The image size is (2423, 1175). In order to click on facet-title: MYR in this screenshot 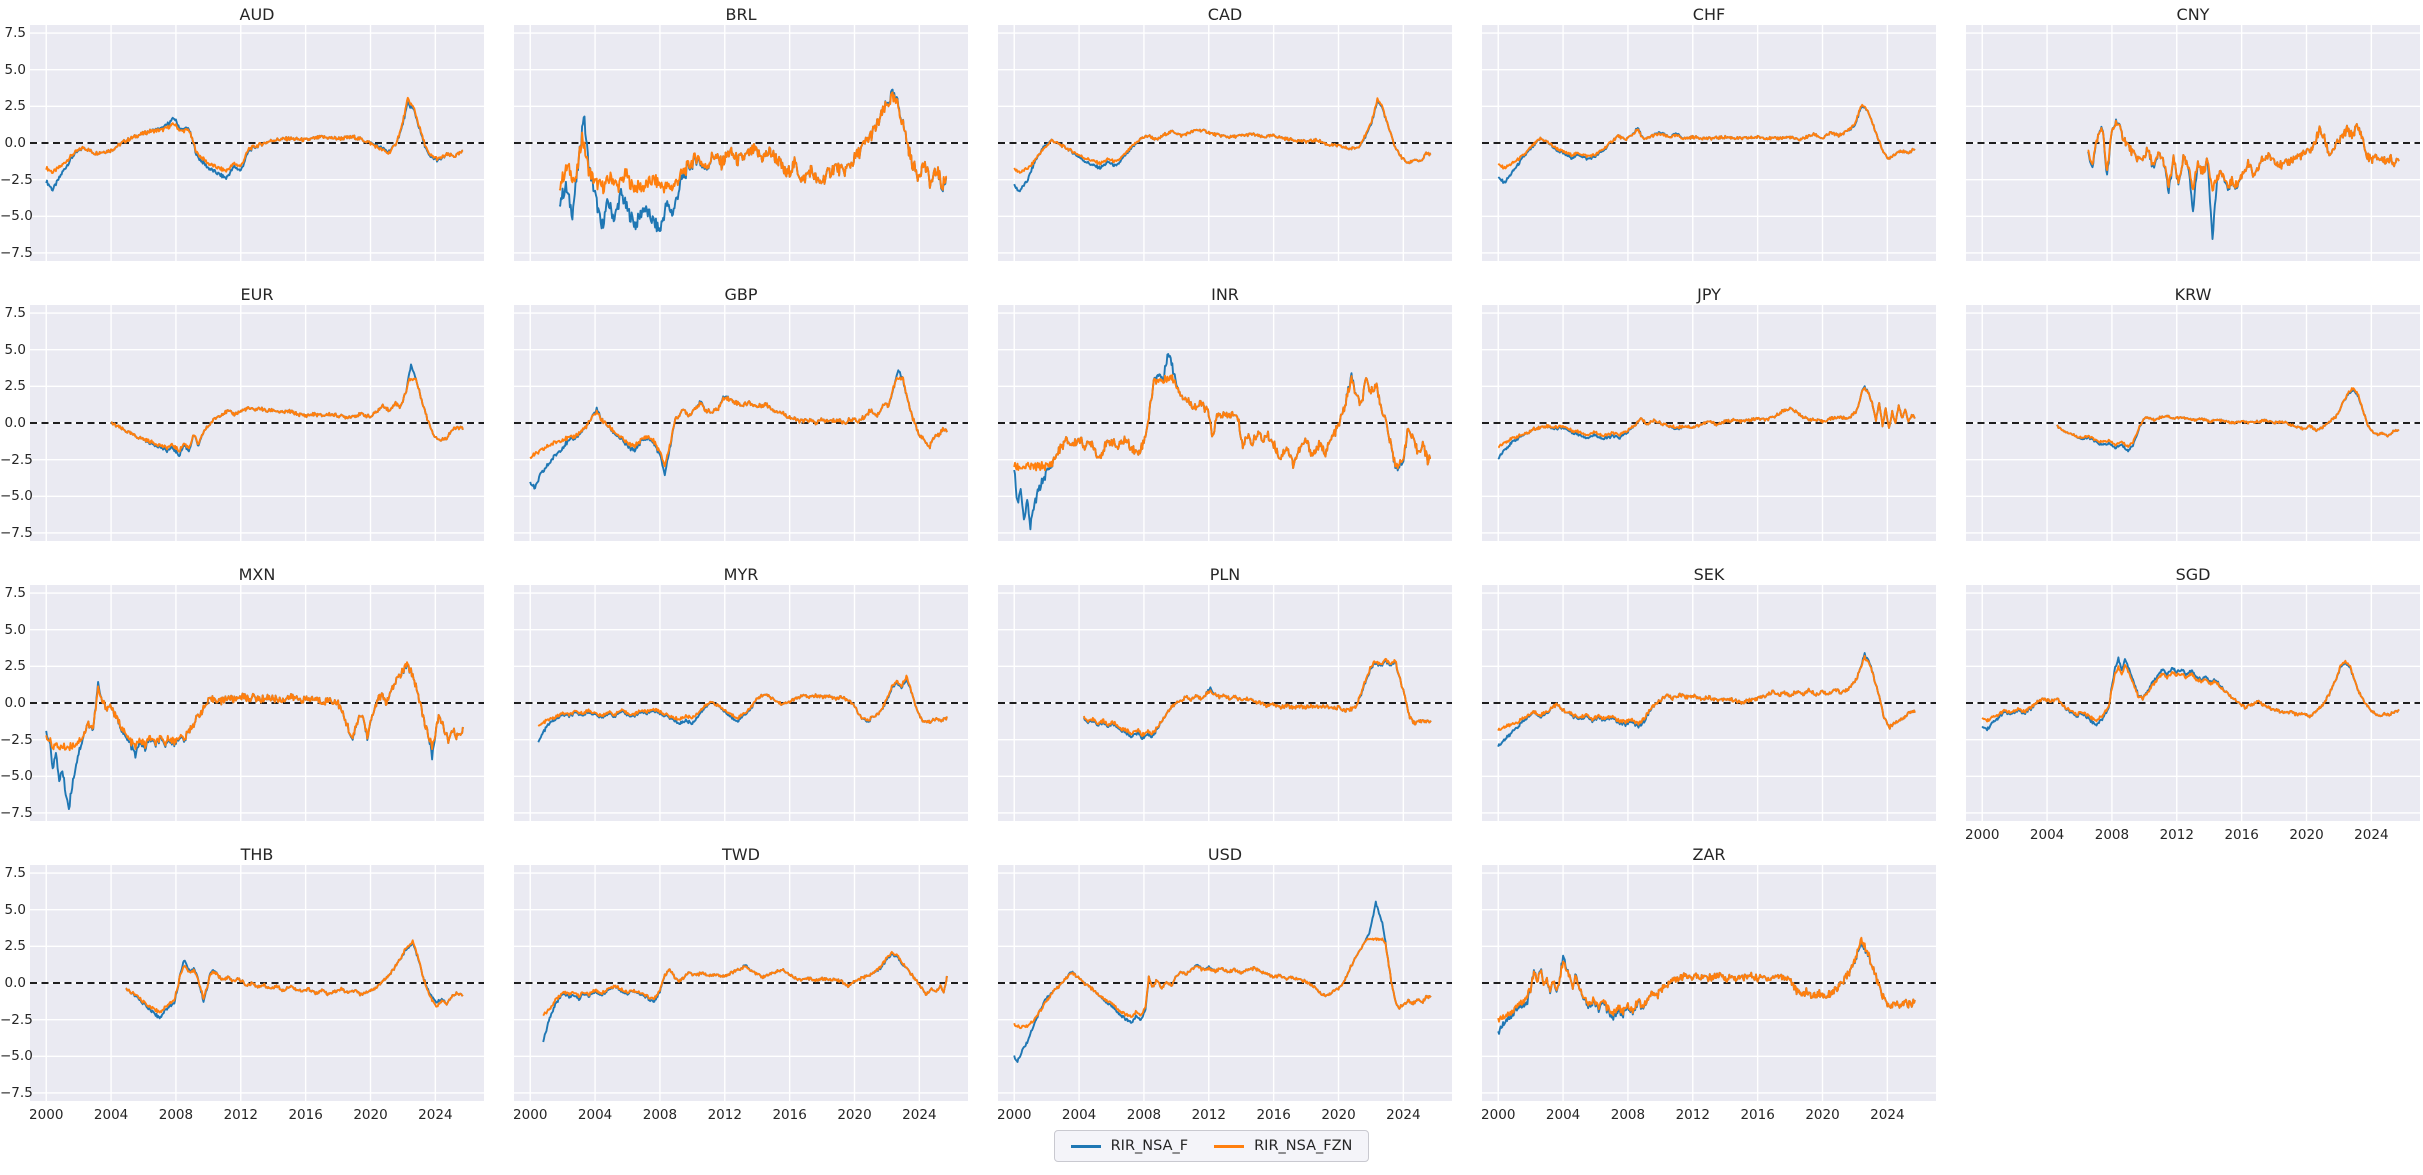, I will do `click(741, 574)`.